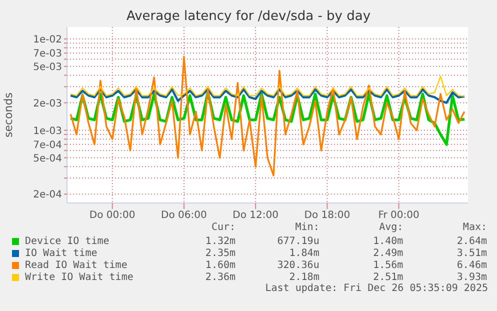  What do you see at coordinates (47, 195) in the screenshot?
I see `y-tick-label: 2e-04` at bounding box center [47, 195].